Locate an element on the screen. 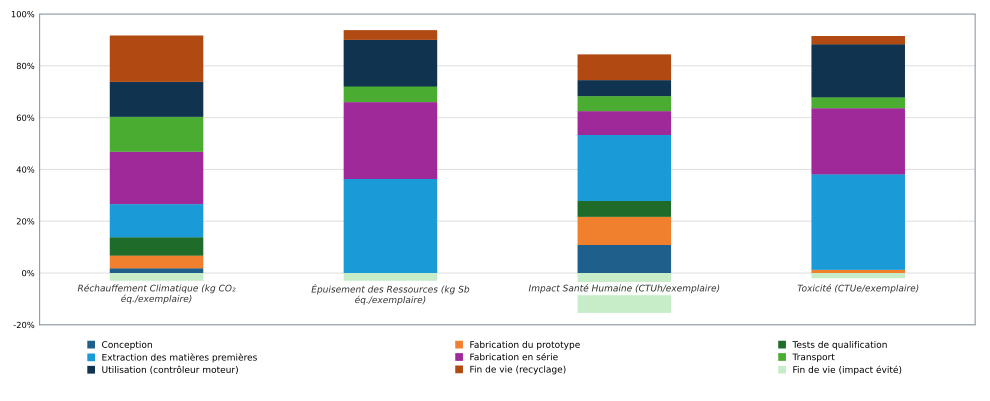 This screenshot has width=990, height=401. legend-label: Transport is located at coordinates (813, 358).